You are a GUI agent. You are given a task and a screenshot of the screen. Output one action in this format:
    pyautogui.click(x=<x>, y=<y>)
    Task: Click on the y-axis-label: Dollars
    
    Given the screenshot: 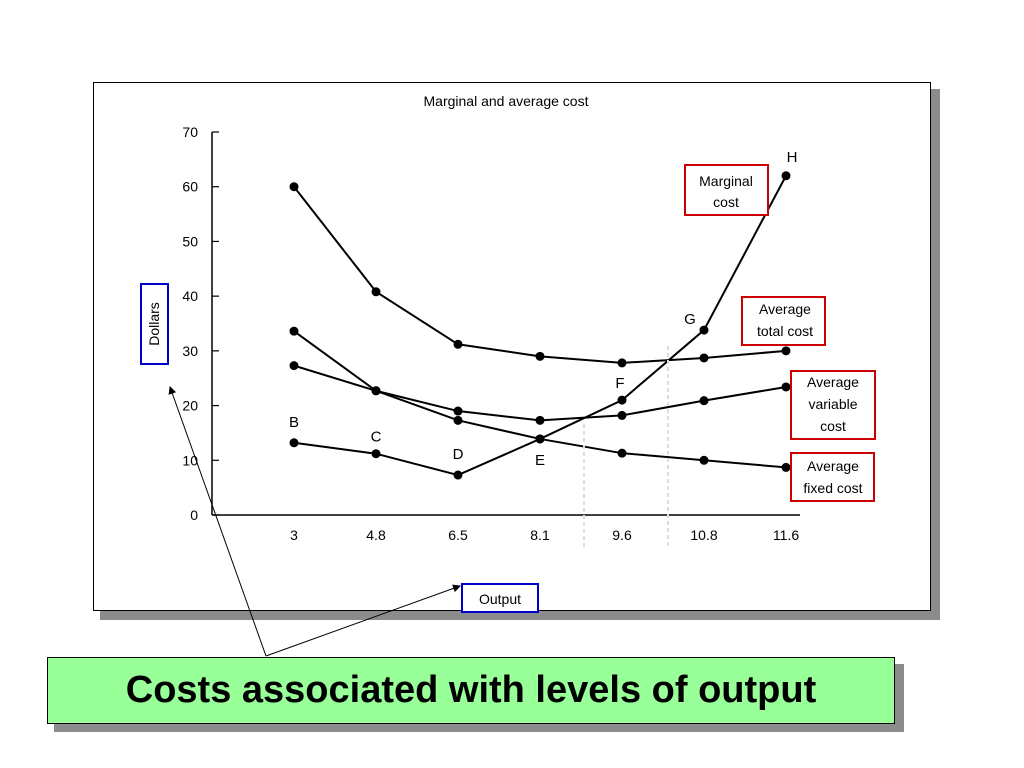 What is the action you would take?
    pyautogui.click(x=154, y=324)
    